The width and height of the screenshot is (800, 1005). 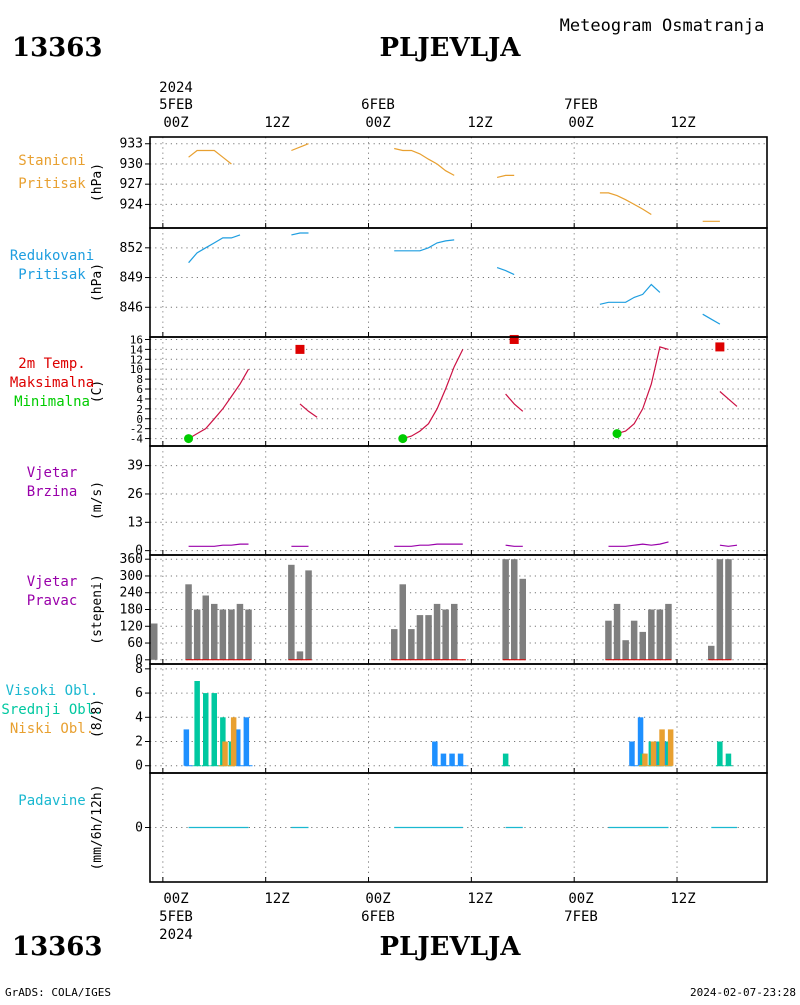 What do you see at coordinates (97, 182) in the screenshot?
I see `panel-unit: (hPa)` at bounding box center [97, 182].